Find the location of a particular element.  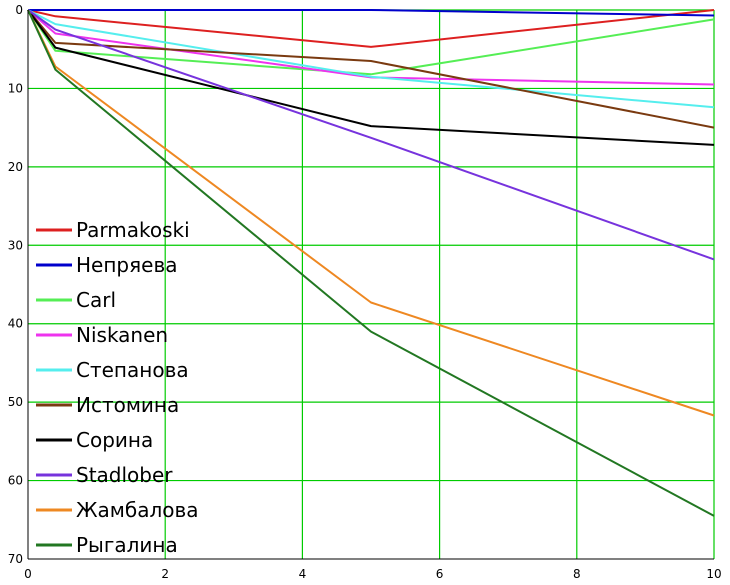

x-tick-label: 10 is located at coordinates (713, 574).